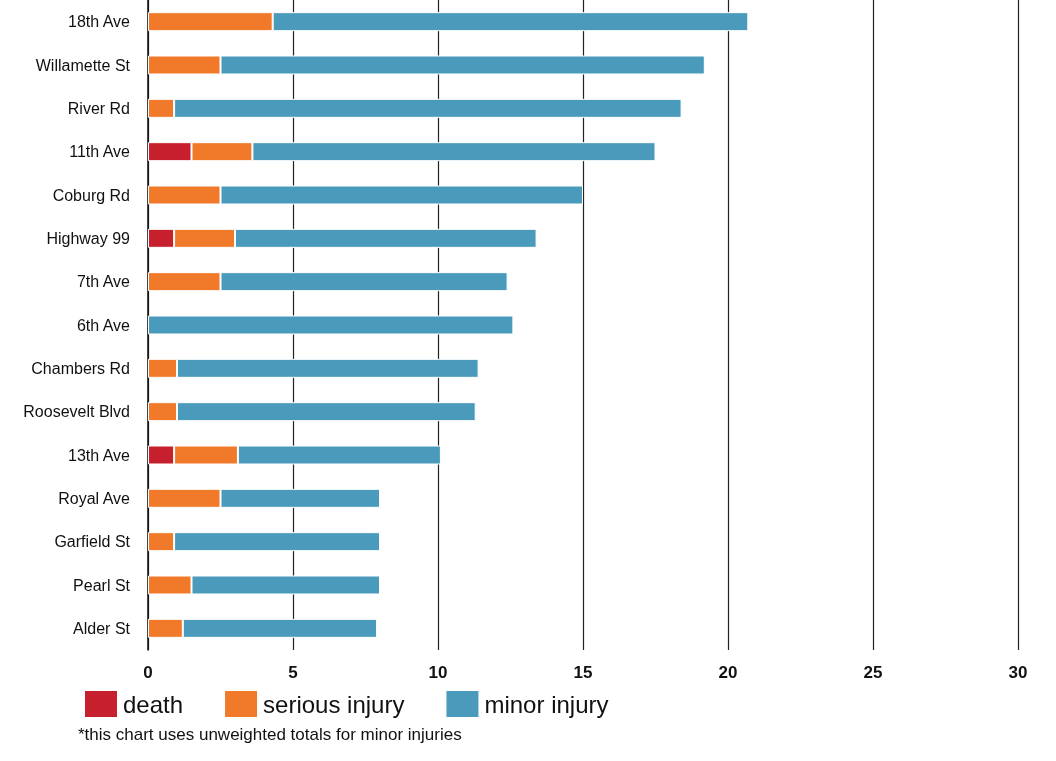  What do you see at coordinates (99, 455) in the screenshot?
I see `y-tick-label: 13th Ave` at bounding box center [99, 455].